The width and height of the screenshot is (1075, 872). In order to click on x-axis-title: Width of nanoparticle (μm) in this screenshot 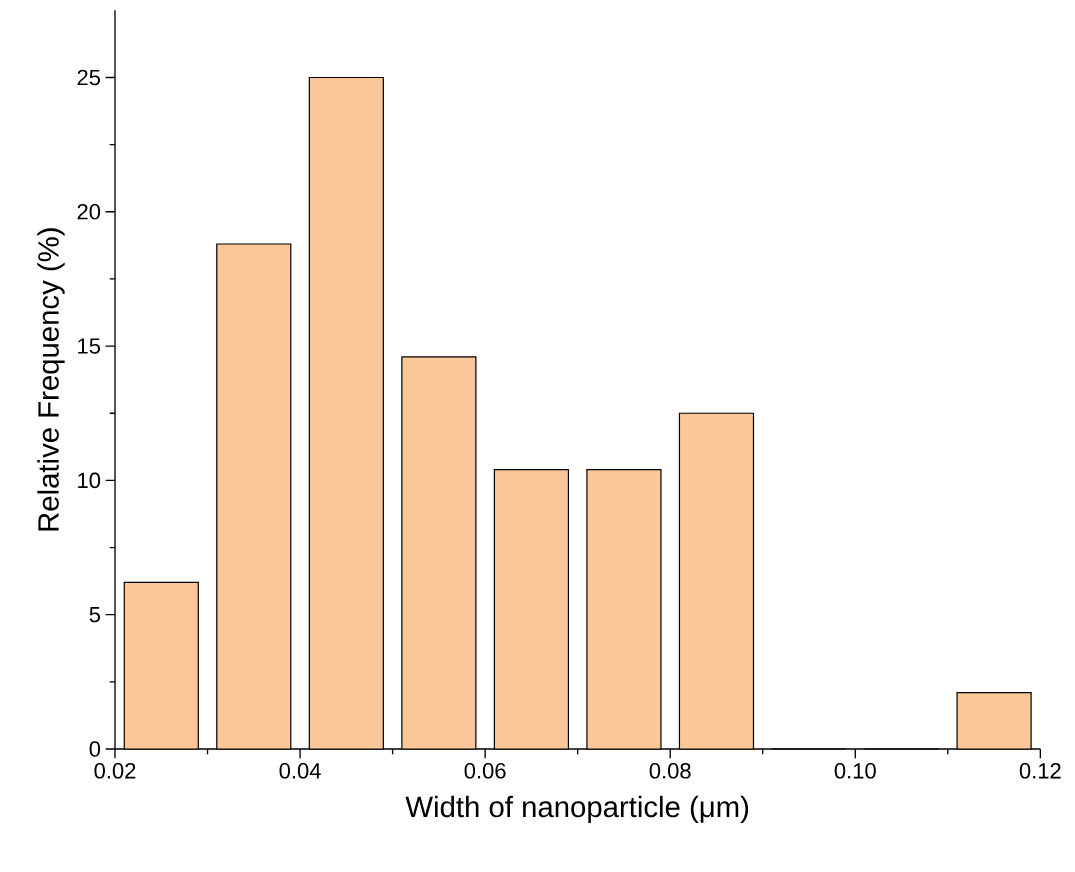, I will do `click(577, 809)`.